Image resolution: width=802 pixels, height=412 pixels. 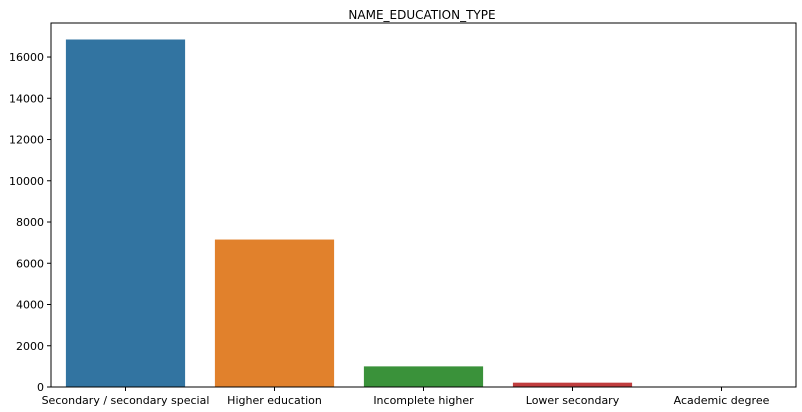 I want to click on x-tick-label: Academic degree, so click(x=722, y=400).